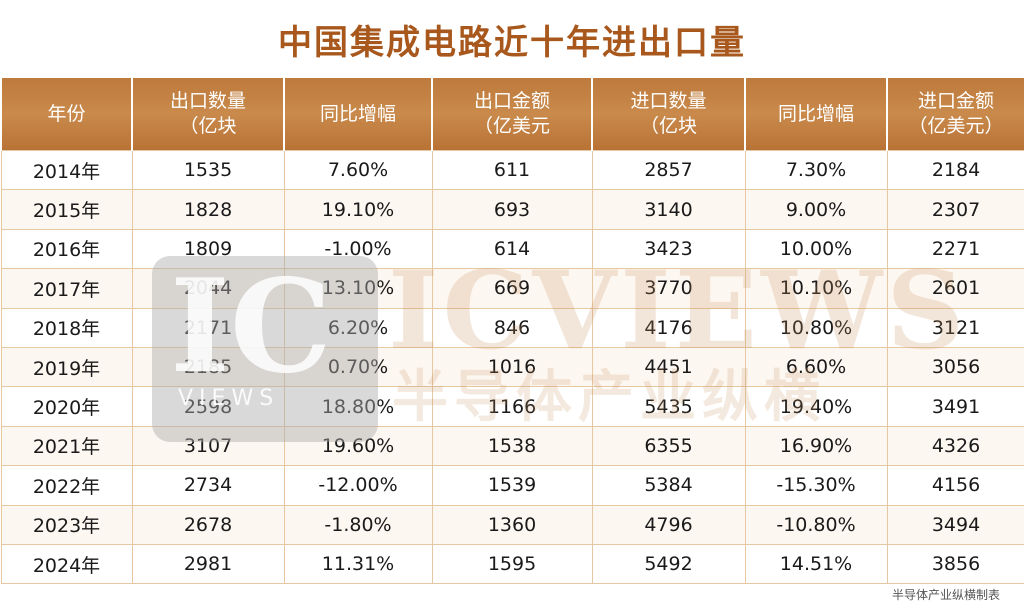  I want to click on cell-export-value: 1166, so click(512, 406).